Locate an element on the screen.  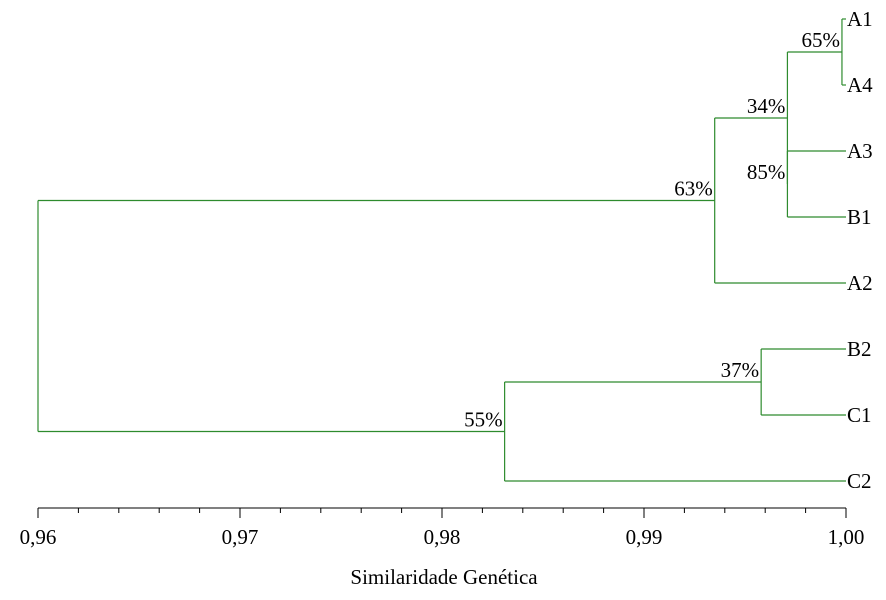
x-tick-label: 1,00 is located at coordinates (846, 537).